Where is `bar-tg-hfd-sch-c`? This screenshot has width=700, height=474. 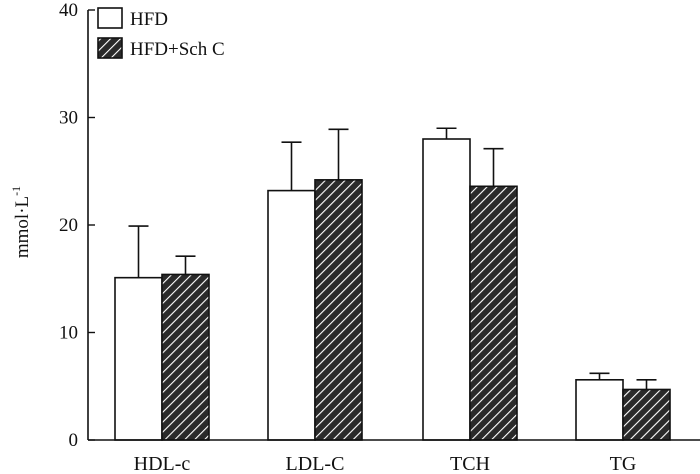 bar-tg-hfd-sch-c is located at coordinates (646, 414).